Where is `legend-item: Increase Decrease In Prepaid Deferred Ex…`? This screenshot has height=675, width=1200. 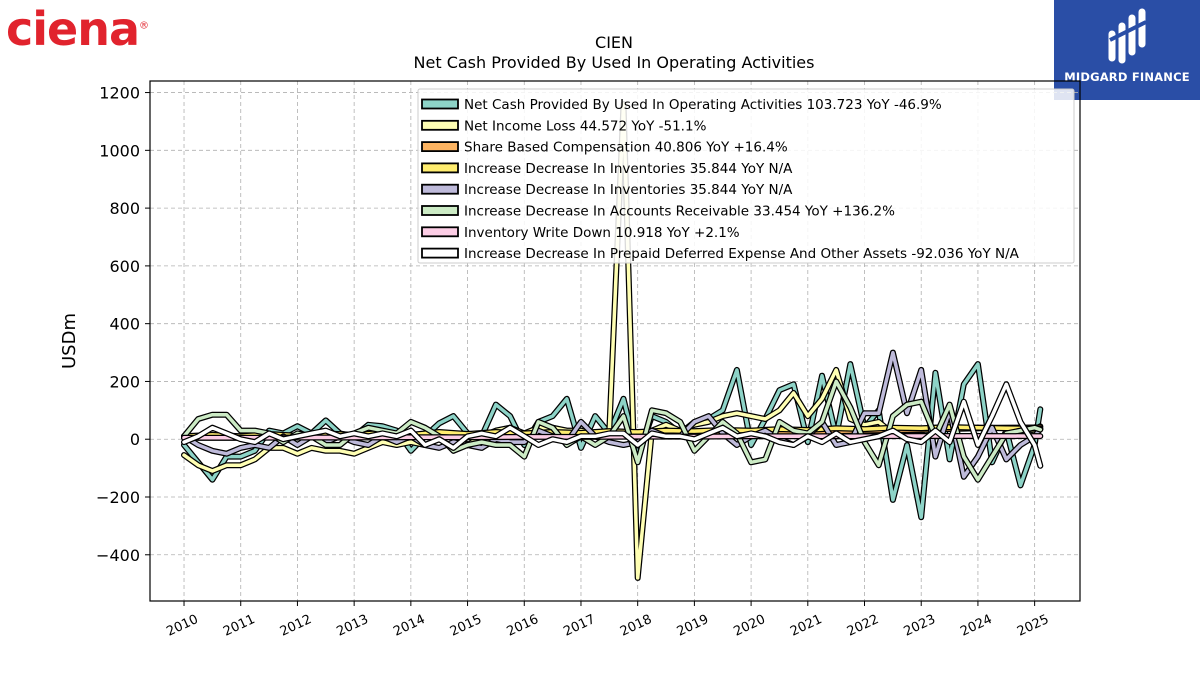
legend-item: Increase Decrease In Prepaid Deferred Ex… is located at coordinates (720, 254).